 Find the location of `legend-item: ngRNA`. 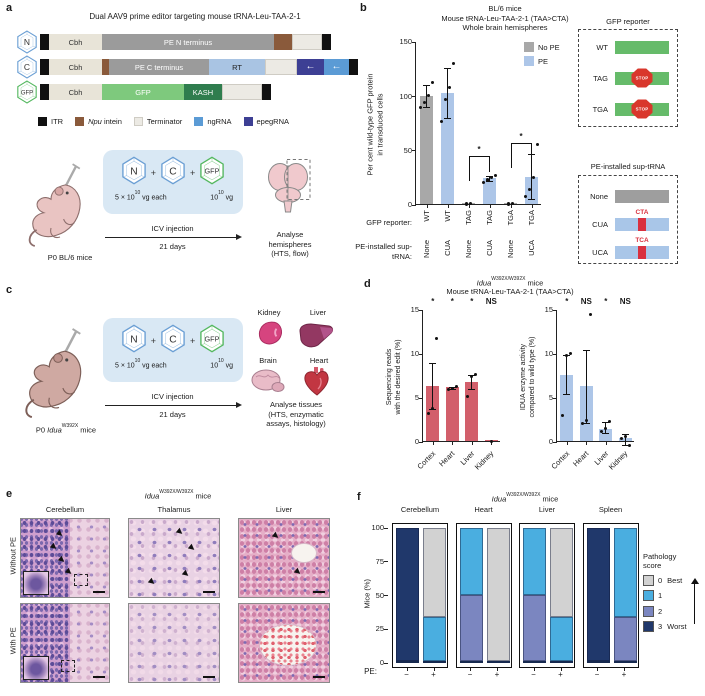

legend-item: ngRNA is located at coordinates (213, 121).